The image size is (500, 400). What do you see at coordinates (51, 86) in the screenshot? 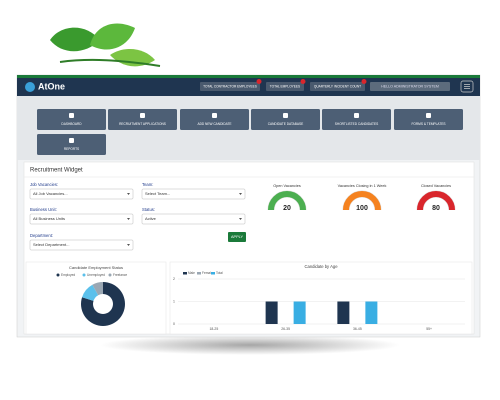
I see `logo: AtOne` at bounding box center [51, 86].